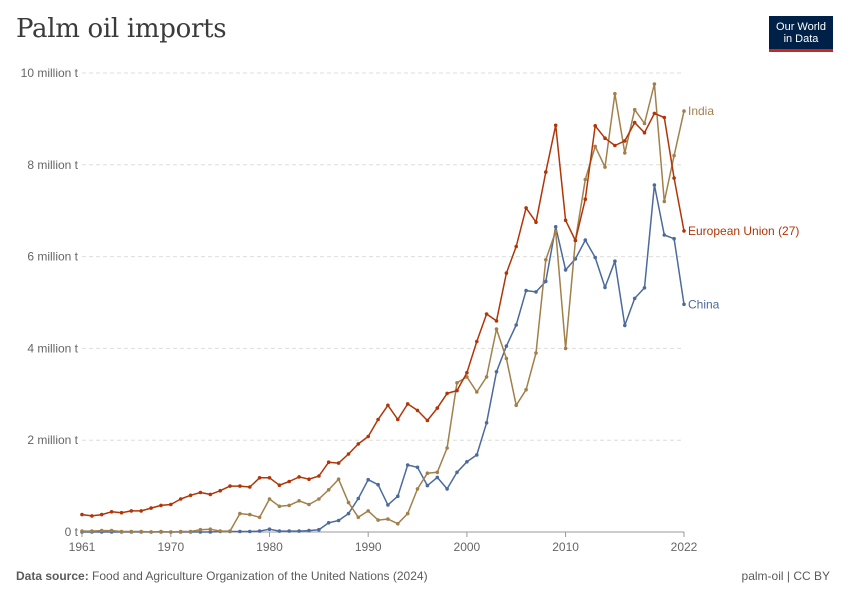  What do you see at coordinates (701, 111) in the screenshot?
I see `series-label-india: India` at bounding box center [701, 111].